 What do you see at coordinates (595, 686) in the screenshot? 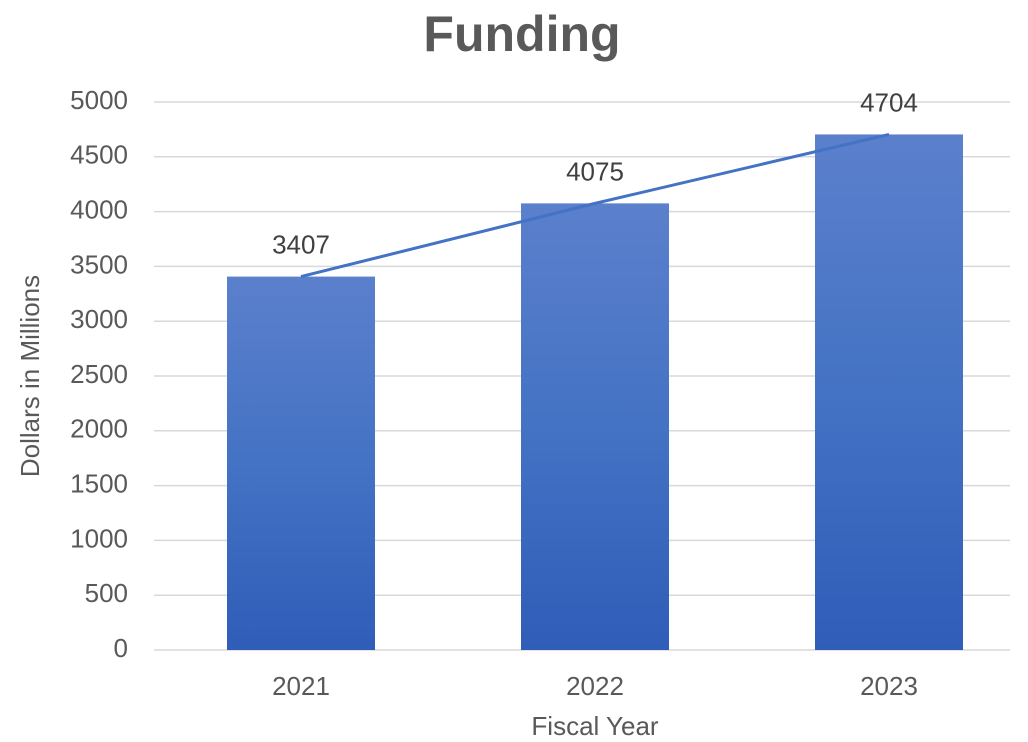
I see `x-tick-label: 2022` at bounding box center [595, 686].